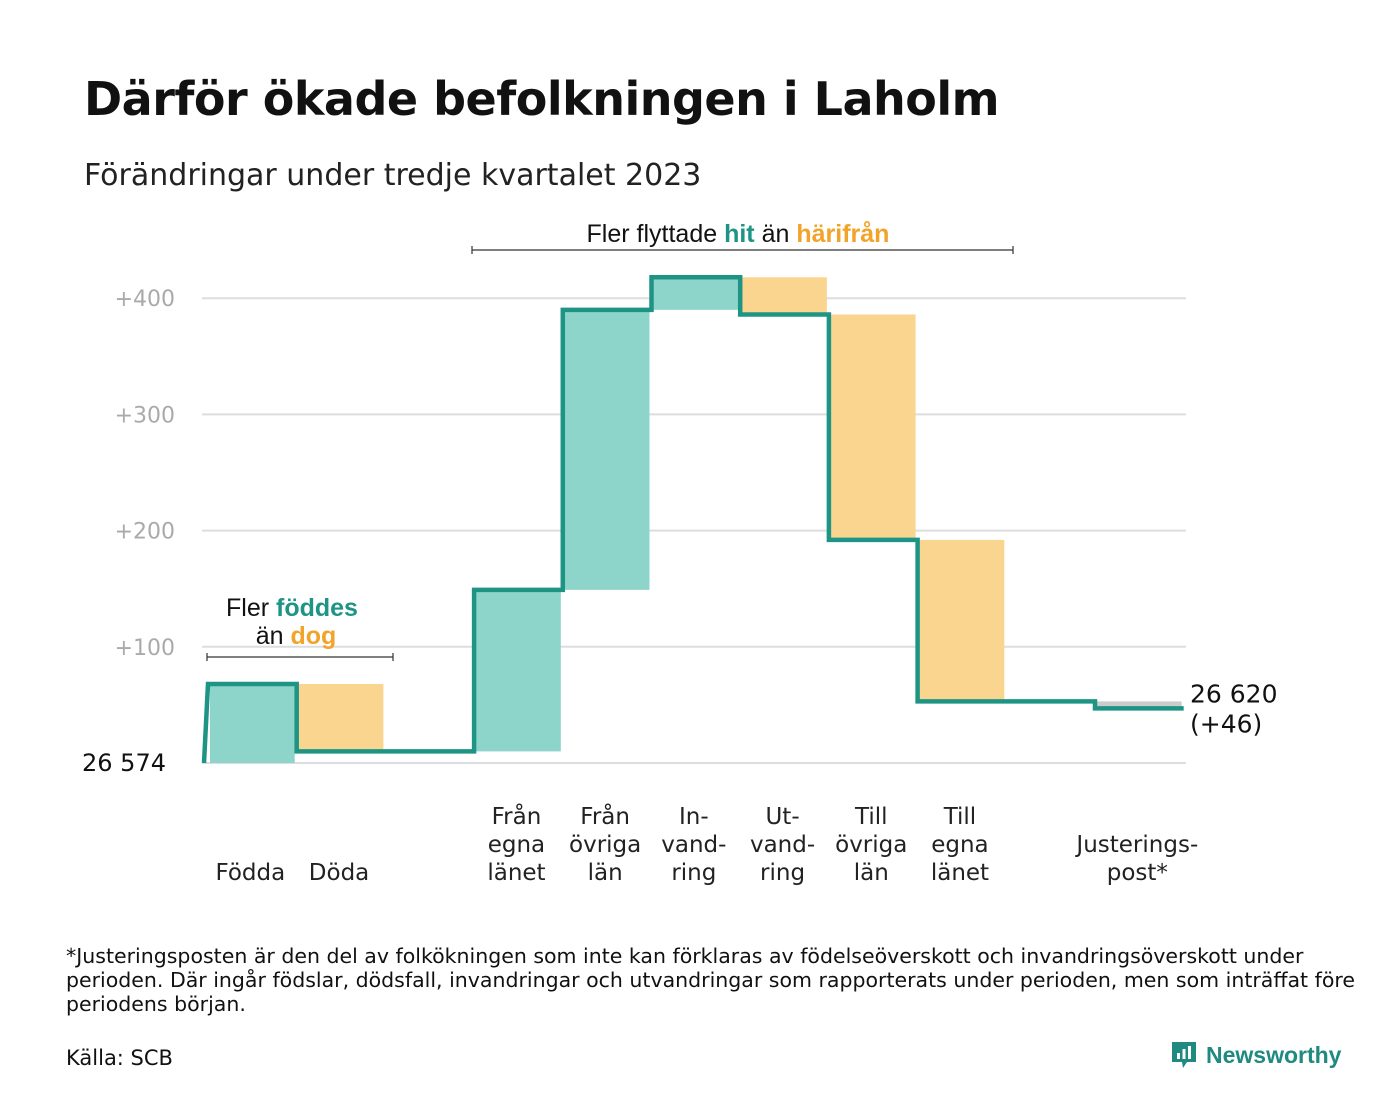 This screenshot has height=1120, width=1400. Describe the element at coordinates (273, 636) in the screenshot. I see `annotation-born-line2-plain: än` at that location.